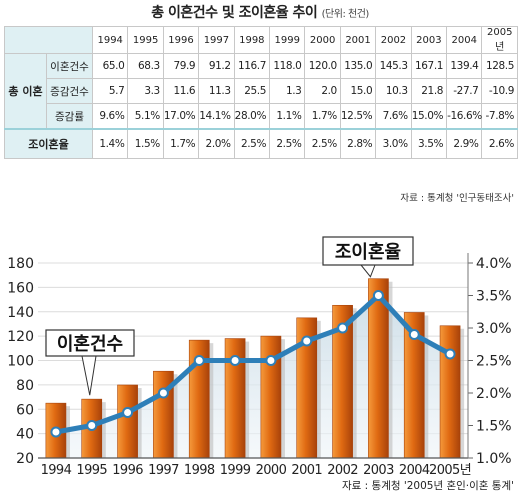 This screenshot has width=520, height=495. I want to click on rate-callout-box, so click(368, 251).